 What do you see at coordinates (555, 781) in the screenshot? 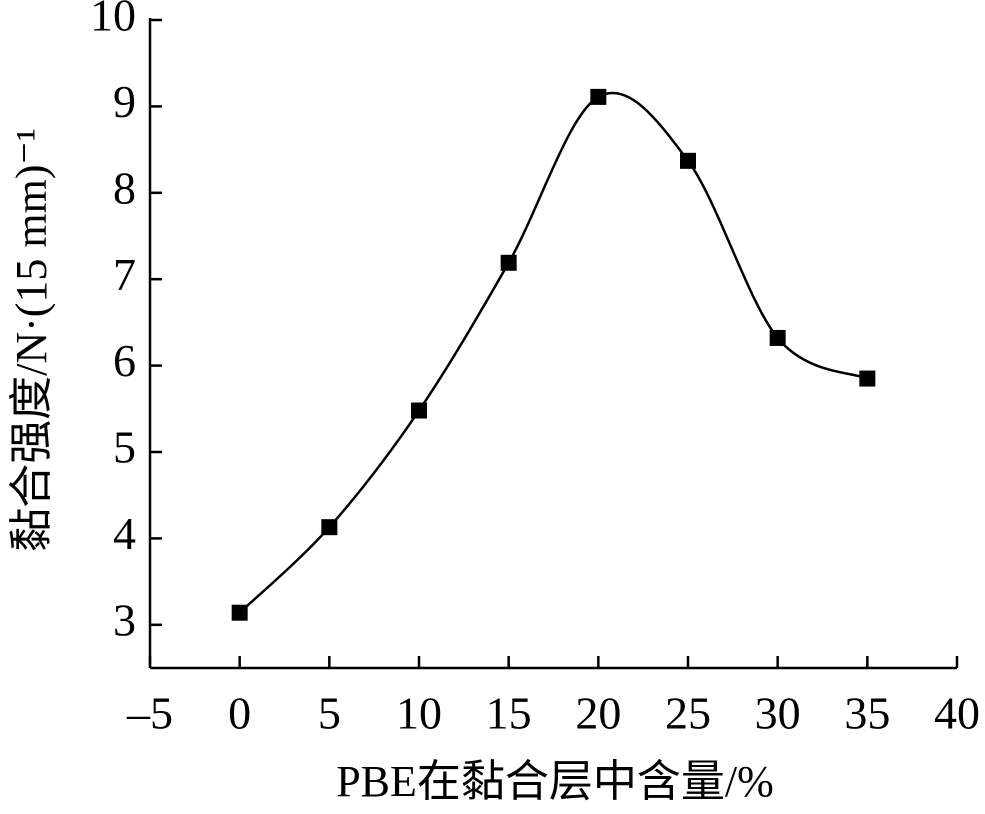
I see `x-axis-label: PBE在黏合层中含量/%` at bounding box center [555, 781].